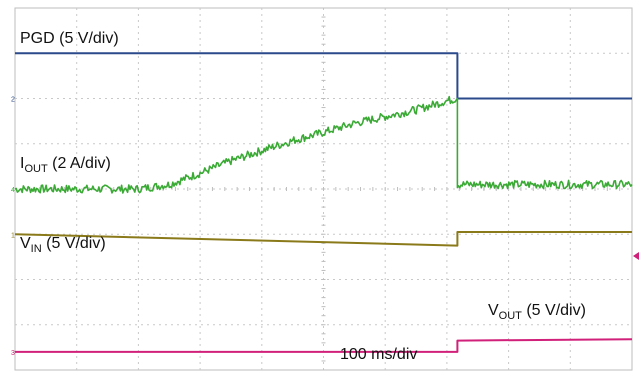 This screenshot has width=639, height=376. Describe the element at coordinates (69, 38) in the screenshot. I see `label-pgd: PGD (5 V/div)` at that location.